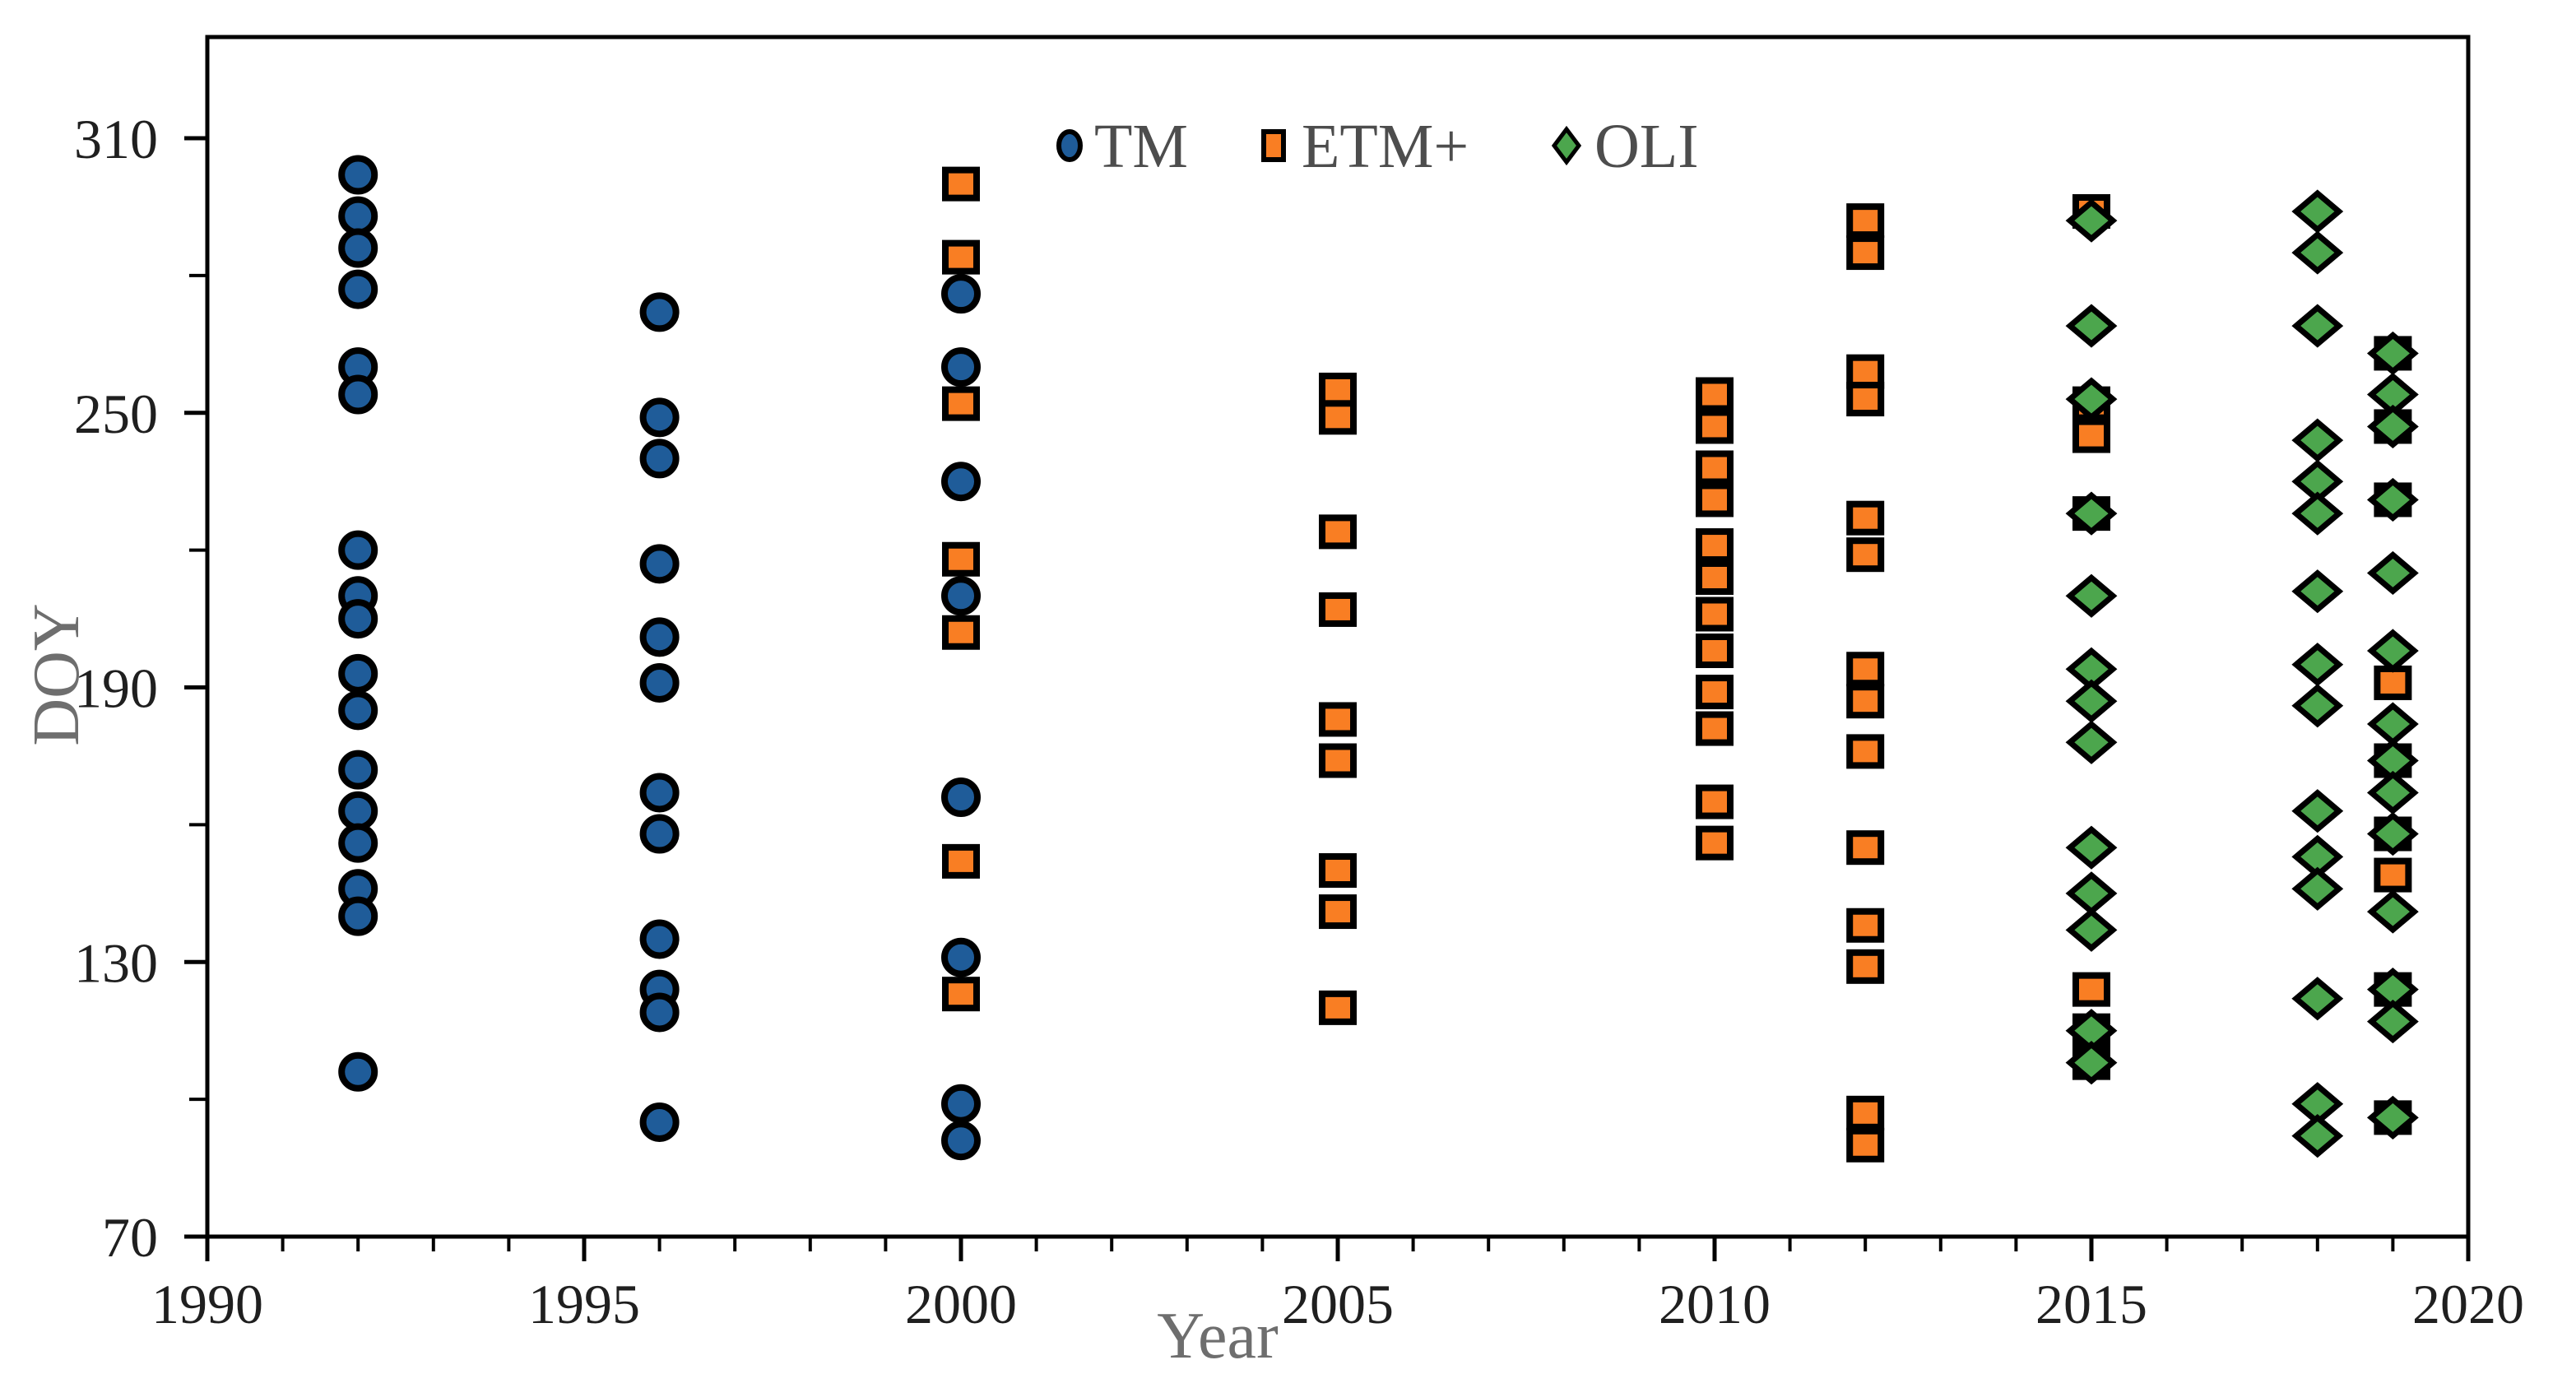 This screenshot has height=1374, width=2576. I want to click on legend-label-oli: OLI, so click(1646, 146).